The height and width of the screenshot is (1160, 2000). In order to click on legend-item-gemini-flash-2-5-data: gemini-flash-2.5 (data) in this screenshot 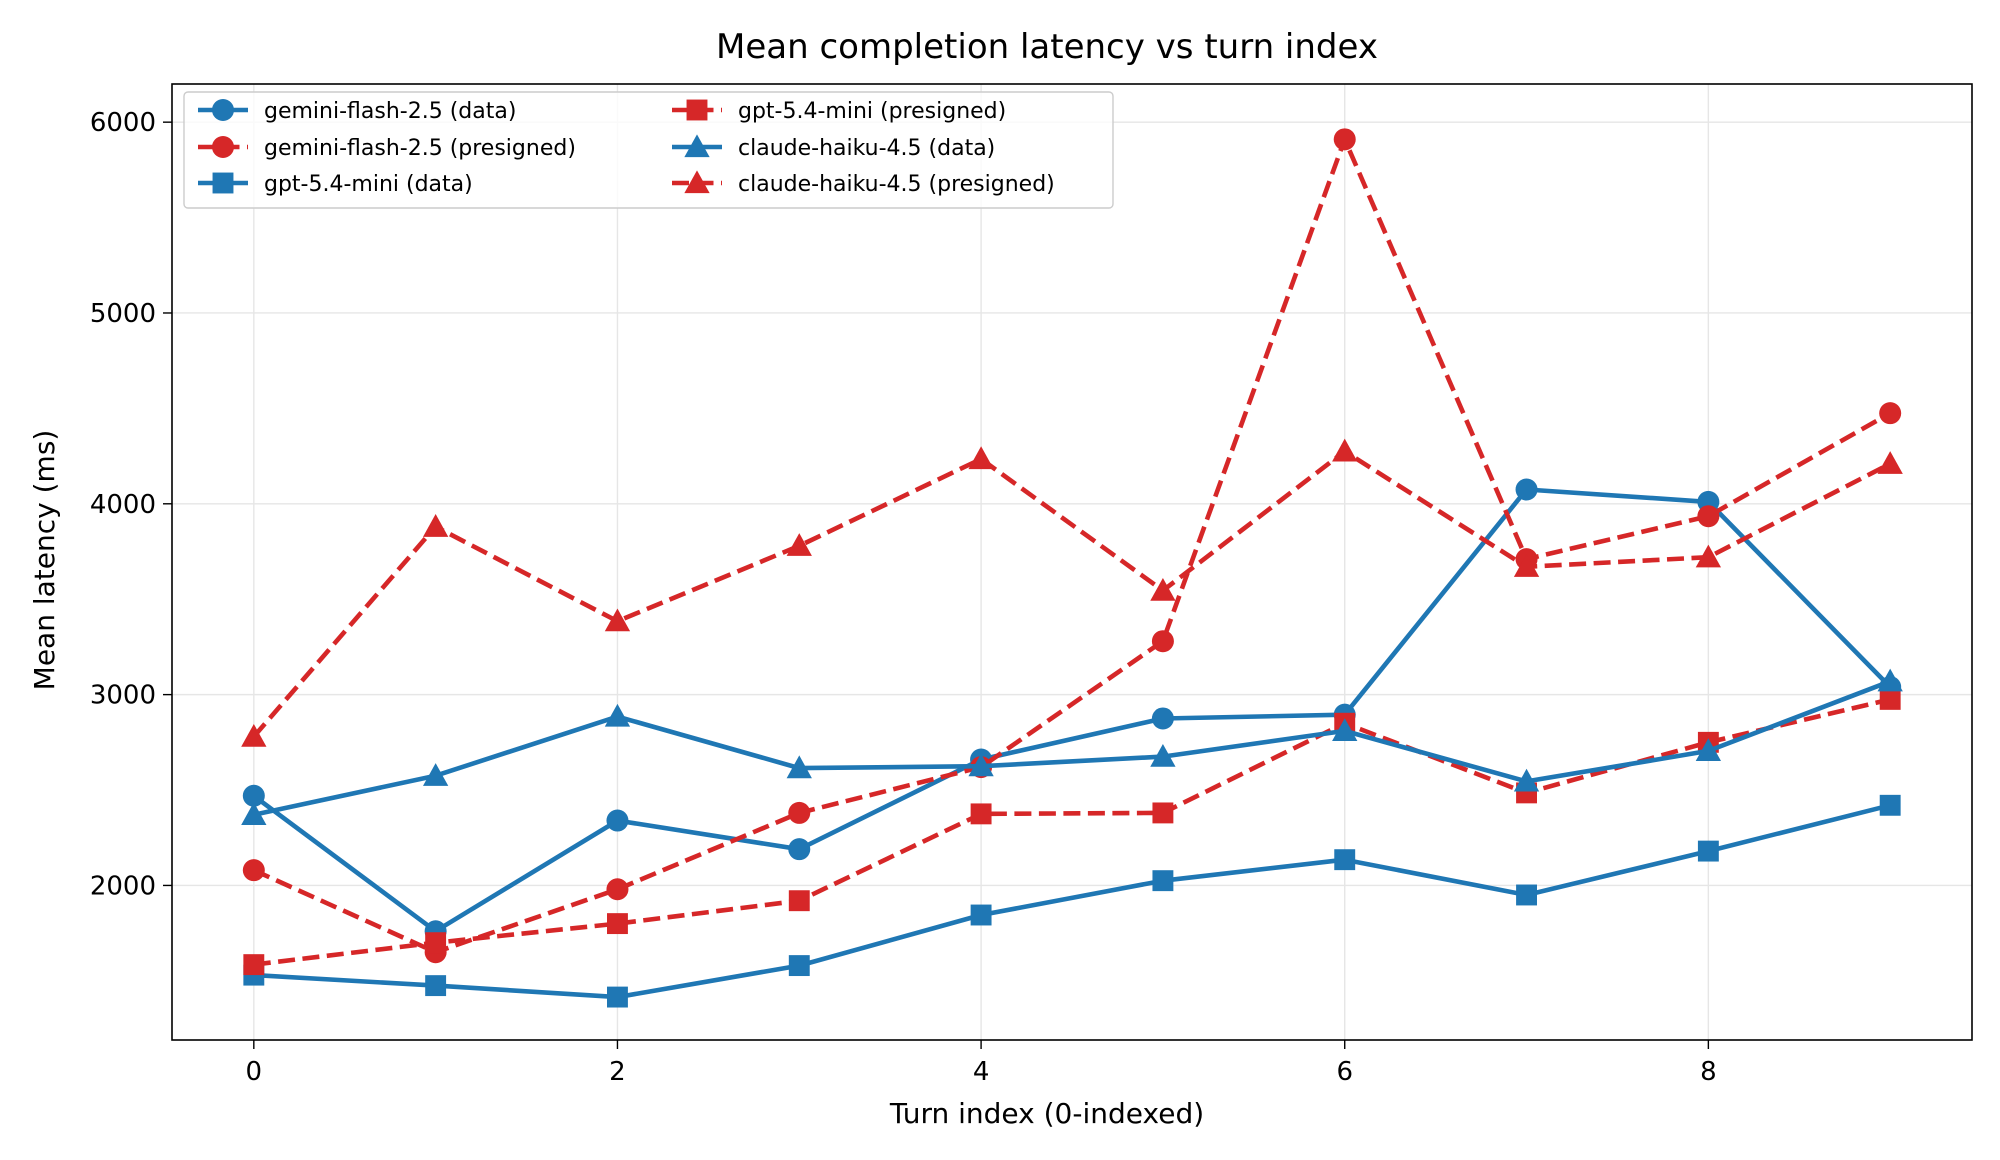, I will do `click(357, 111)`.